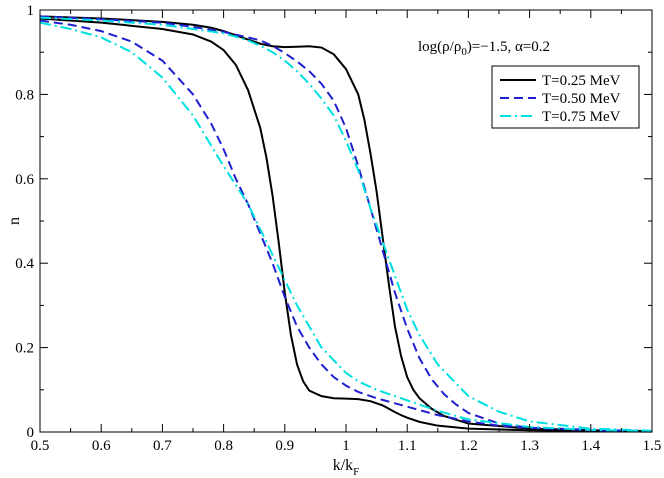 The width and height of the screenshot is (664, 478). What do you see at coordinates (24, 95) in the screenshot?
I see `y-tick-label-4: 0.8` at bounding box center [24, 95].